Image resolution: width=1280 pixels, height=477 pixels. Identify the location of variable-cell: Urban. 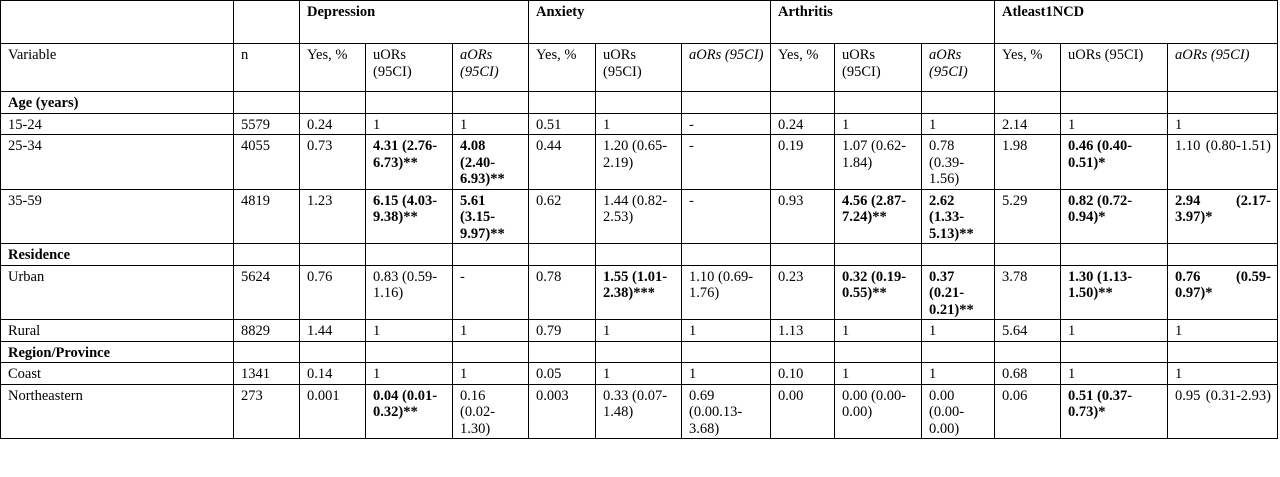
(117, 292).